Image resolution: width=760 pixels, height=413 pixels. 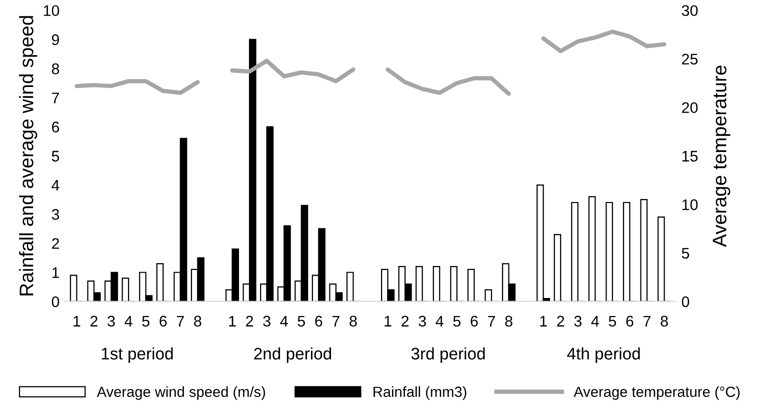 I want to click on legend-label: Average wind speed (m/s), so click(x=181, y=393).